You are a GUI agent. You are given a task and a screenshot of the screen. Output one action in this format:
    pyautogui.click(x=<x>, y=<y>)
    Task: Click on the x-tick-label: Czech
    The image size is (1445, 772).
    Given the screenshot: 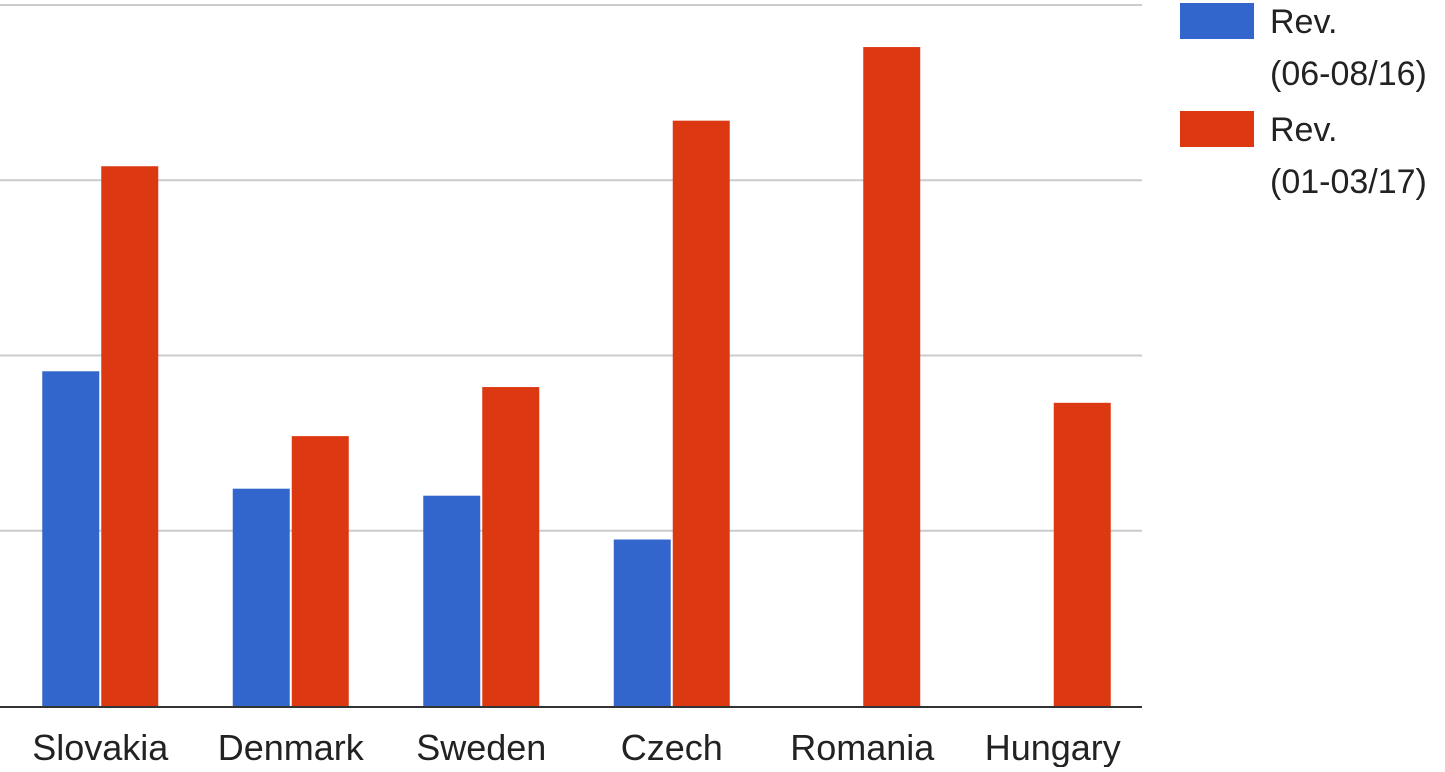 What is the action you would take?
    pyautogui.click(x=672, y=747)
    